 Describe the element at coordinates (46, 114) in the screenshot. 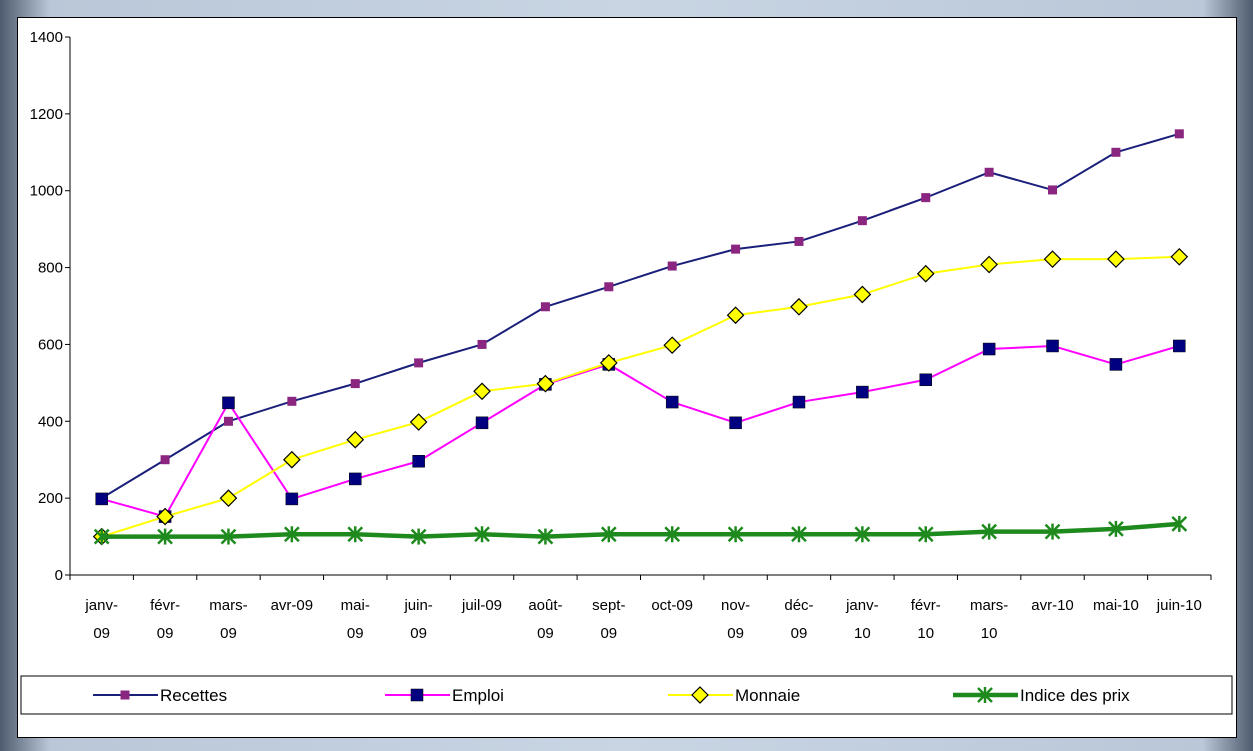

I see `y-tick-label: 1200` at that location.